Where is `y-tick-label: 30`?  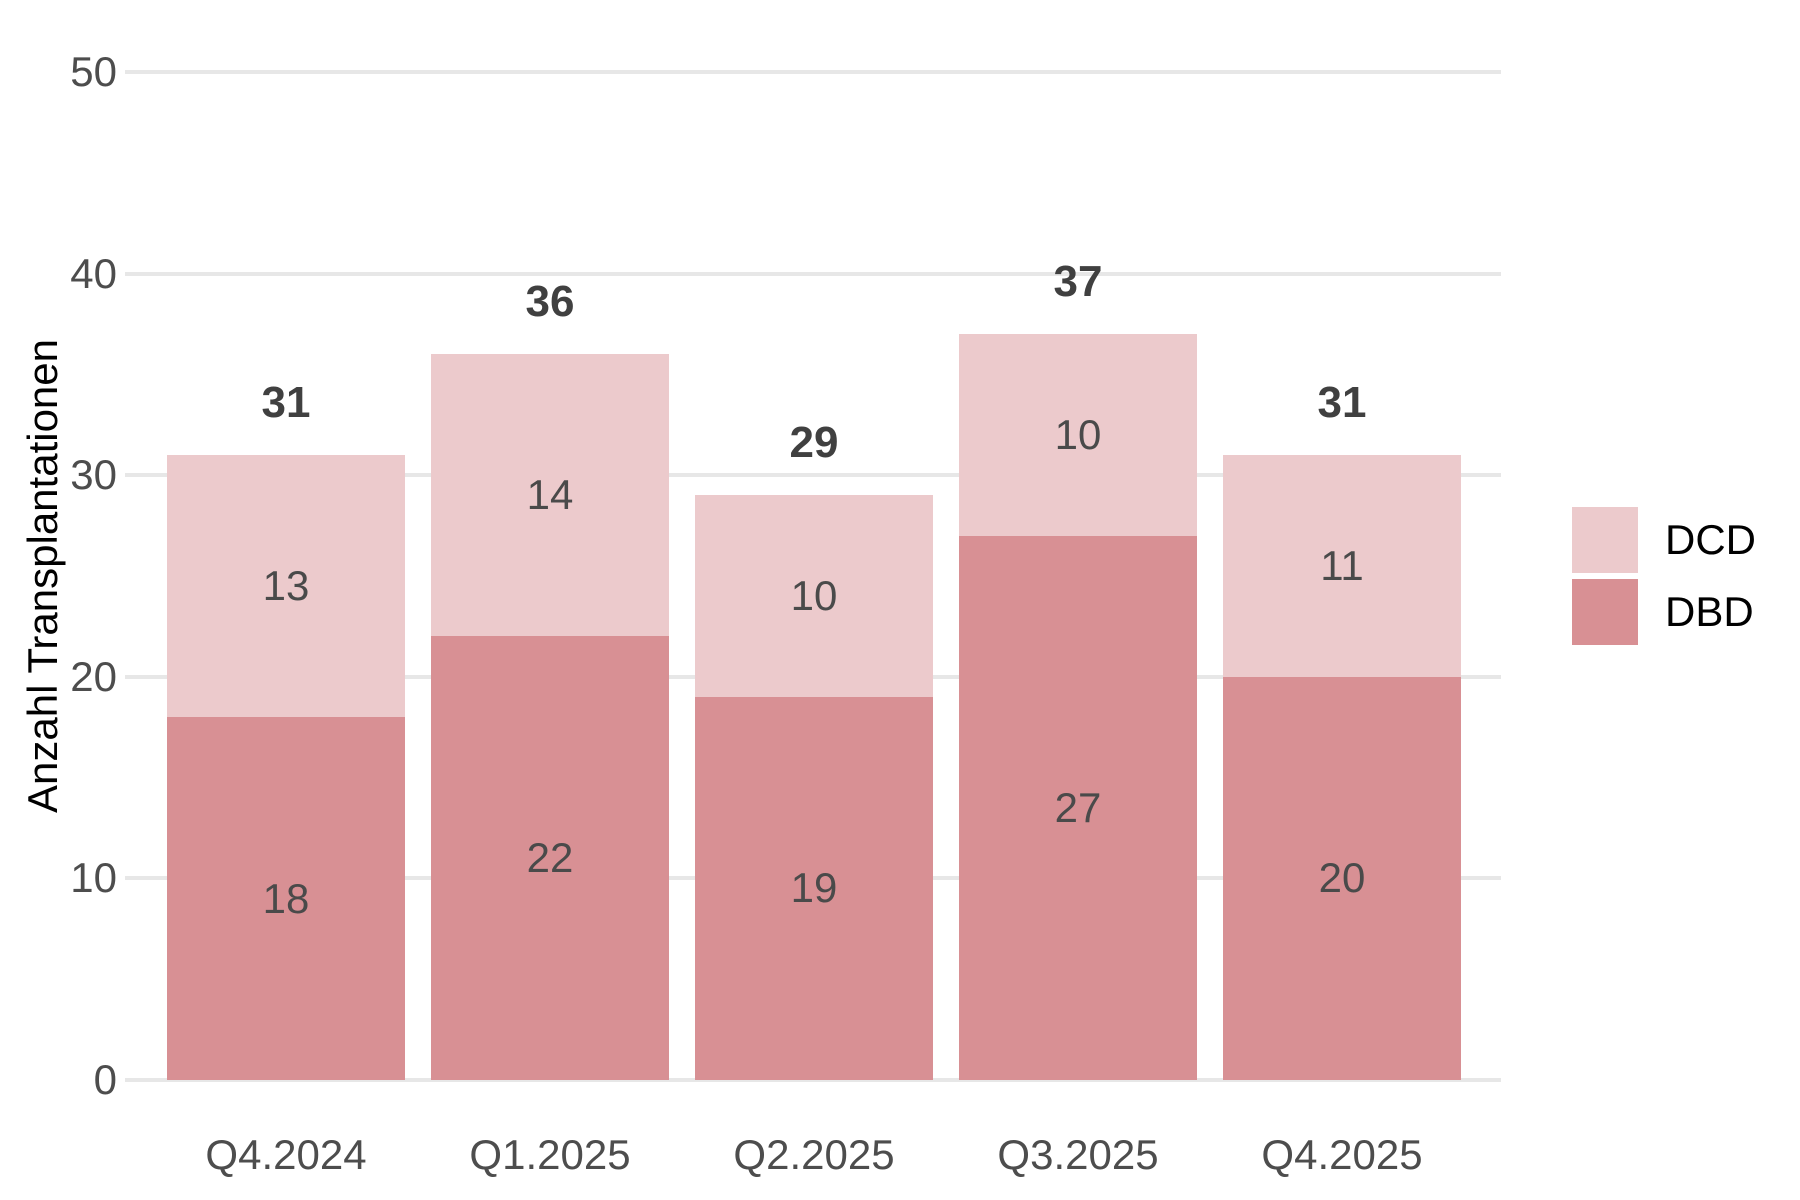
y-tick-label: 30 is located at coordinates (93, 475).